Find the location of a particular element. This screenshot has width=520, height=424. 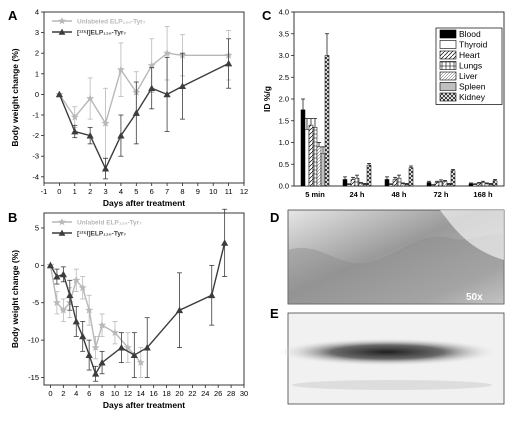

y-tick-label: 1.5 is located at coordinates (284, 120).